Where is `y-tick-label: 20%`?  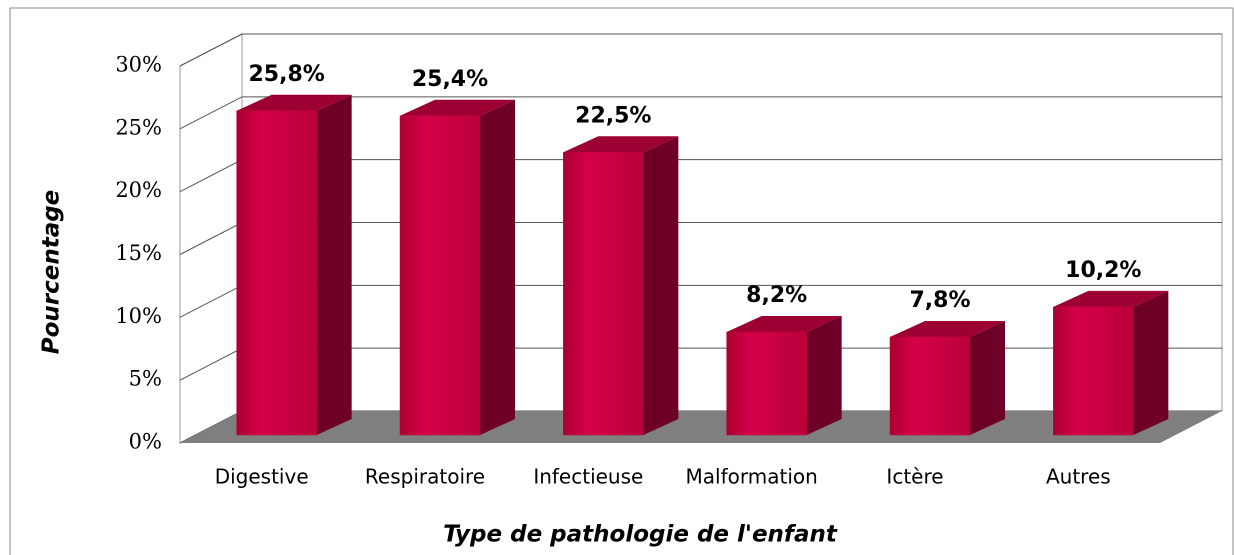
y-tick-label: 20% is located at coordinates (138, 190).